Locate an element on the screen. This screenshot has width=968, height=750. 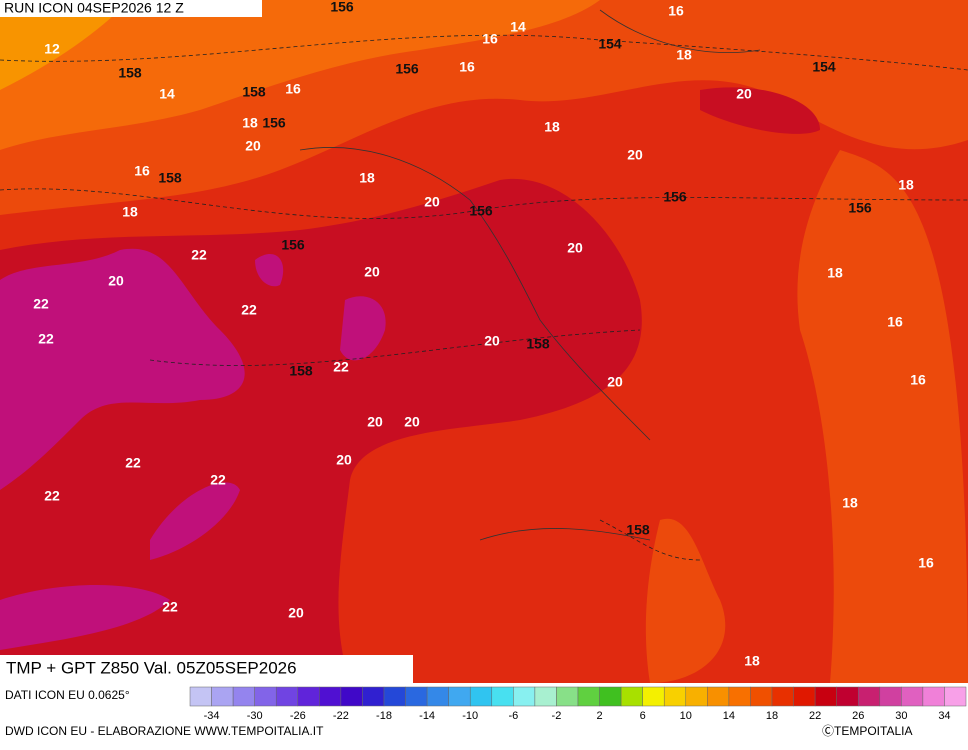
scale-label: -14 is located at coordinates (427, 716).